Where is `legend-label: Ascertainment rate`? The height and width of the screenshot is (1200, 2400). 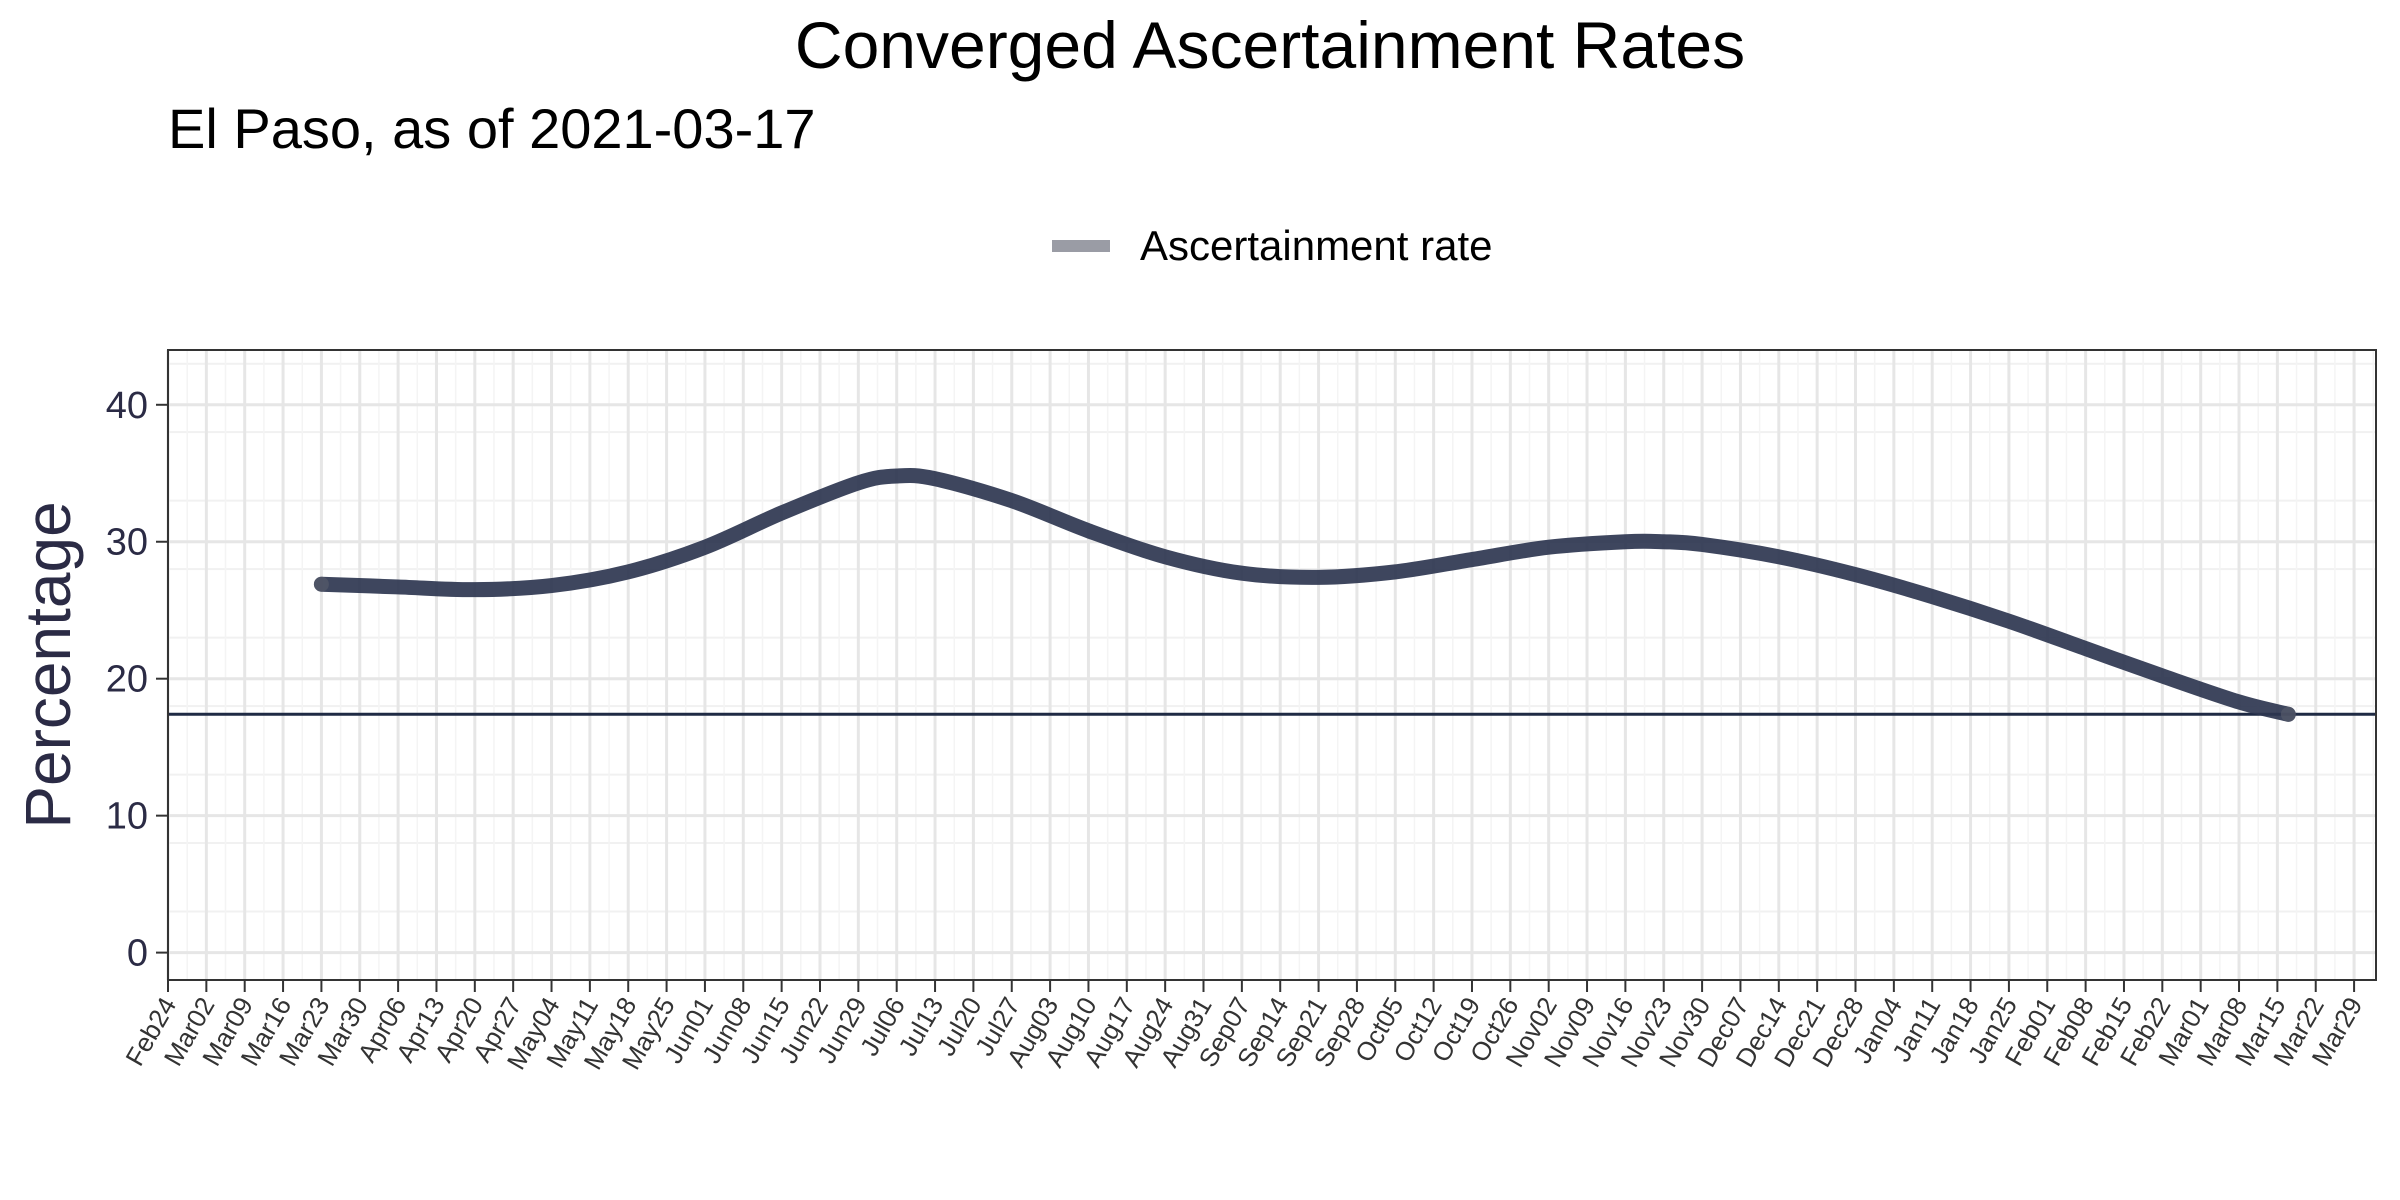 legend-label: Ascertainment rate is located at coordinates (1316, 245).